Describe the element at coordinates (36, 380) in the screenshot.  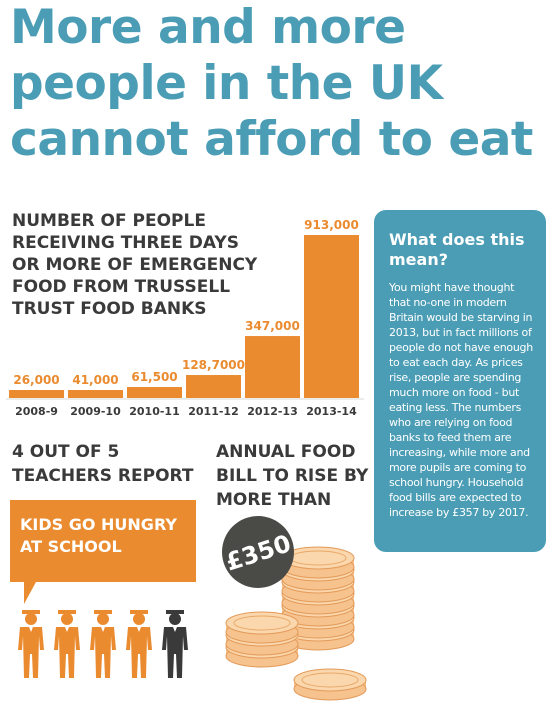
I see `bar-value-label: 26,000` at that location.